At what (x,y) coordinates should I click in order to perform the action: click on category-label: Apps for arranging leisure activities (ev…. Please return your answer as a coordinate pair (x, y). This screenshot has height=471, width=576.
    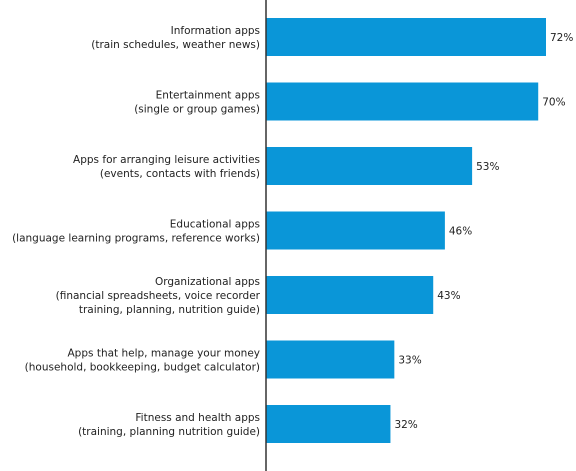
    Looking at the image, I should click on (166, 167).